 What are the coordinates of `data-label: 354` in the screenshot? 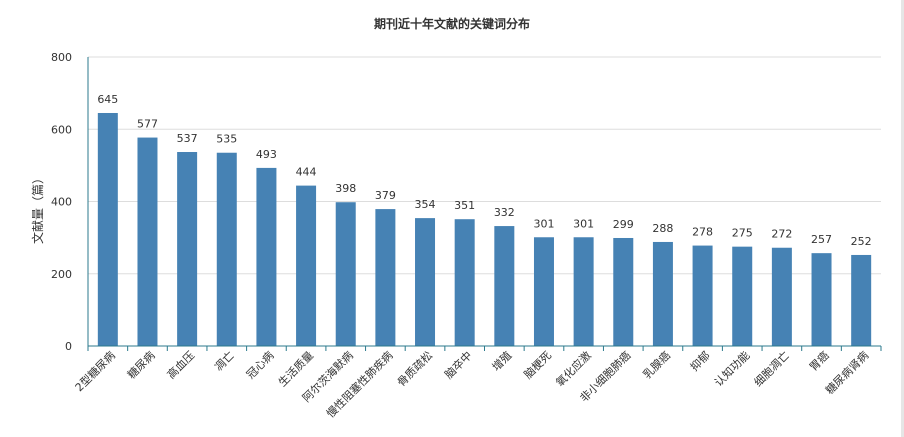 It's located at (425, 204).